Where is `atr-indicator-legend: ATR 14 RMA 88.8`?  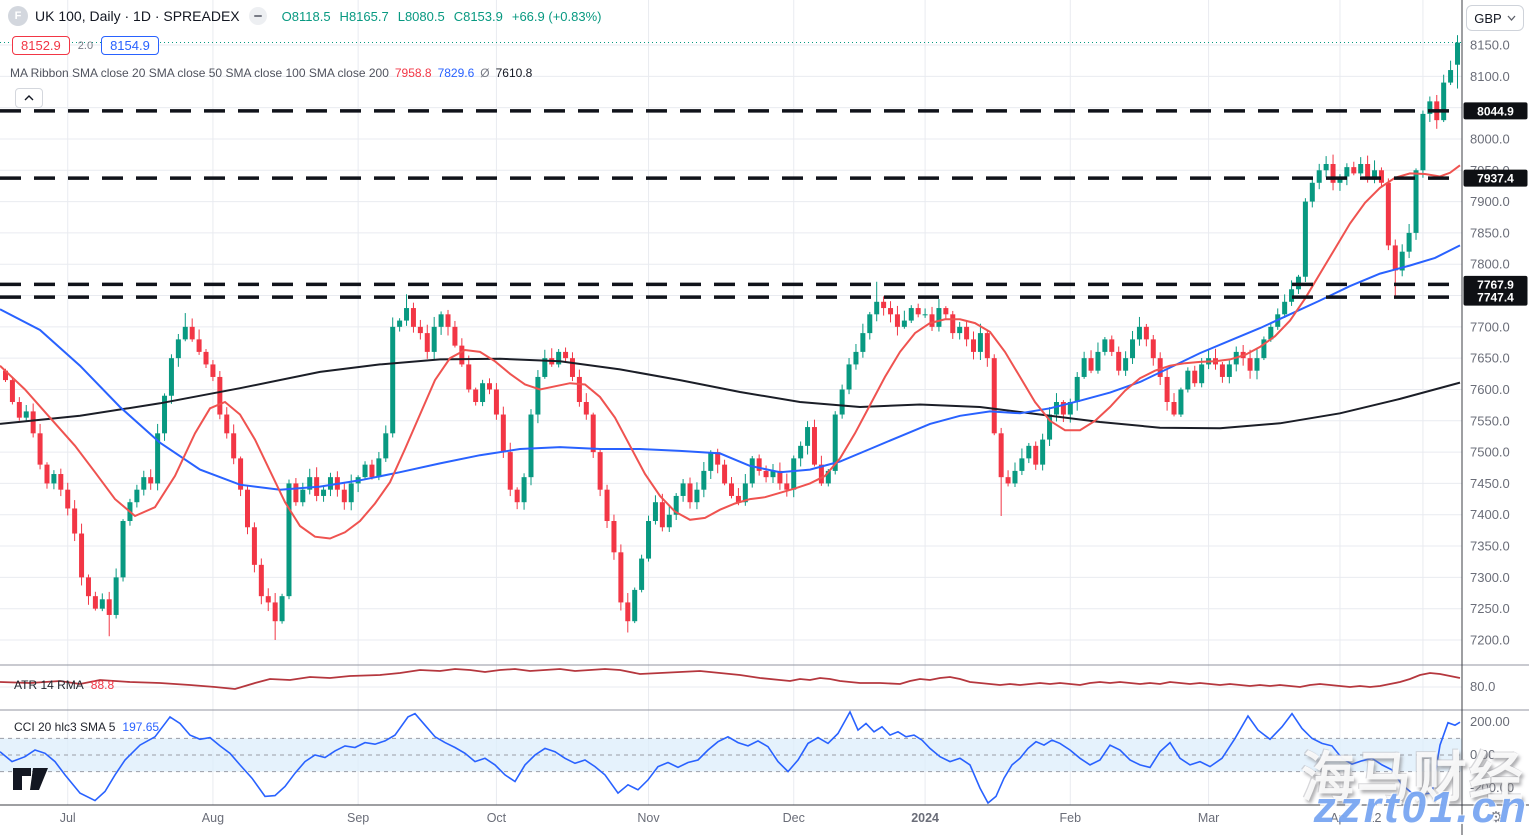 atr-indicator-legend: ATR 14 RMA 88.8 is located at coordinates (64, 685).